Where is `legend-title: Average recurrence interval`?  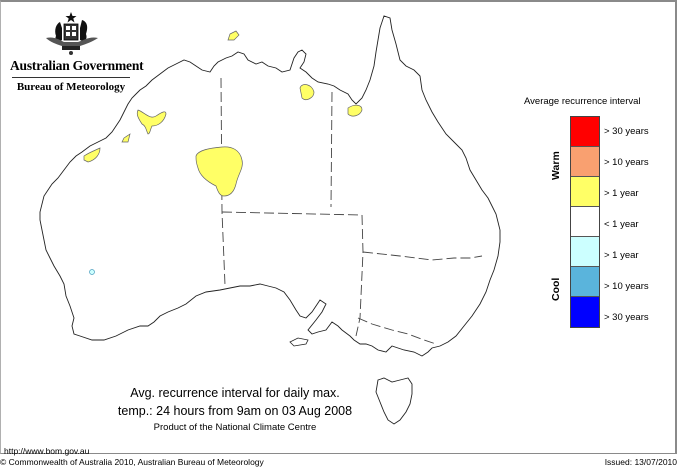 legend-title: Average recurrence interval is located at coordinates (582, 101).